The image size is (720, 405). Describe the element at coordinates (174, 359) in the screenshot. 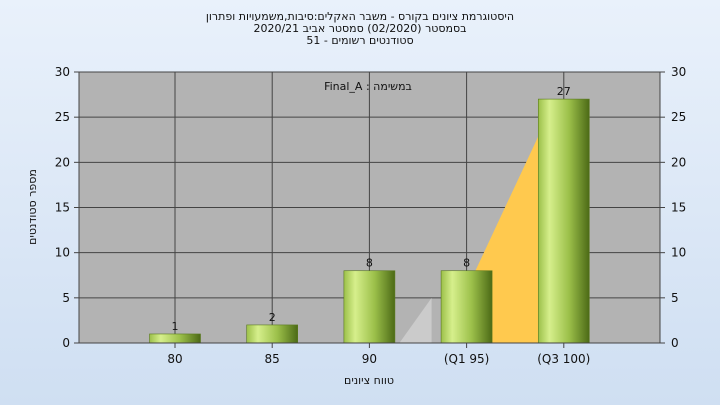

I see `x-tick-label: 80` at that location.